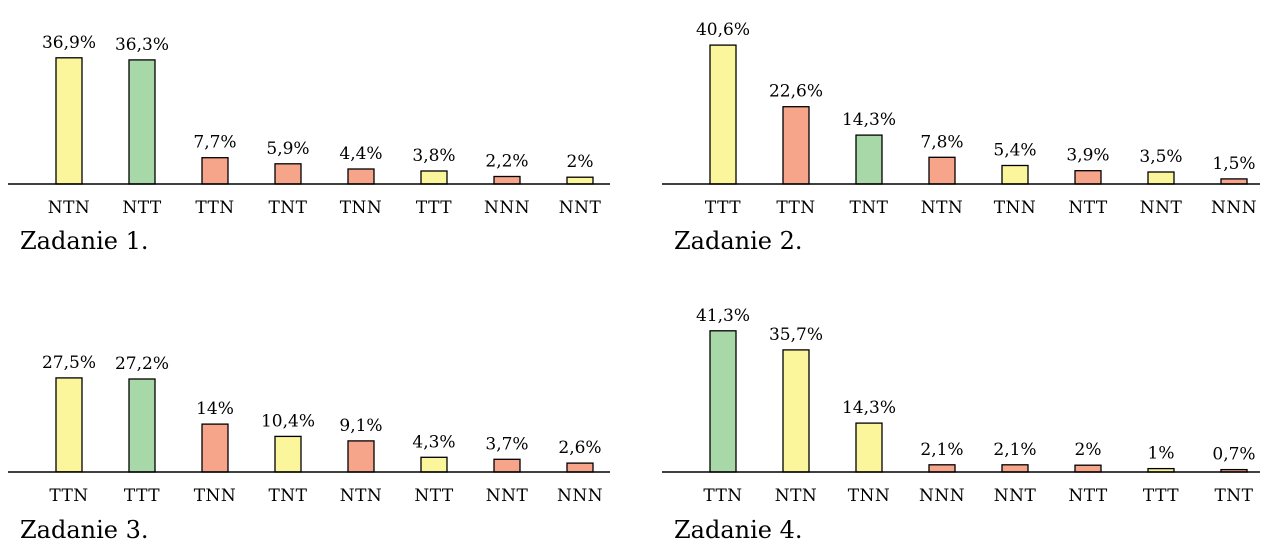 This screenshot has height=545, width=1279. What do you see at coordinates (723, 316) in the screenshot?
I see `value-label: 41,3%` at bounding box center [723, 316].